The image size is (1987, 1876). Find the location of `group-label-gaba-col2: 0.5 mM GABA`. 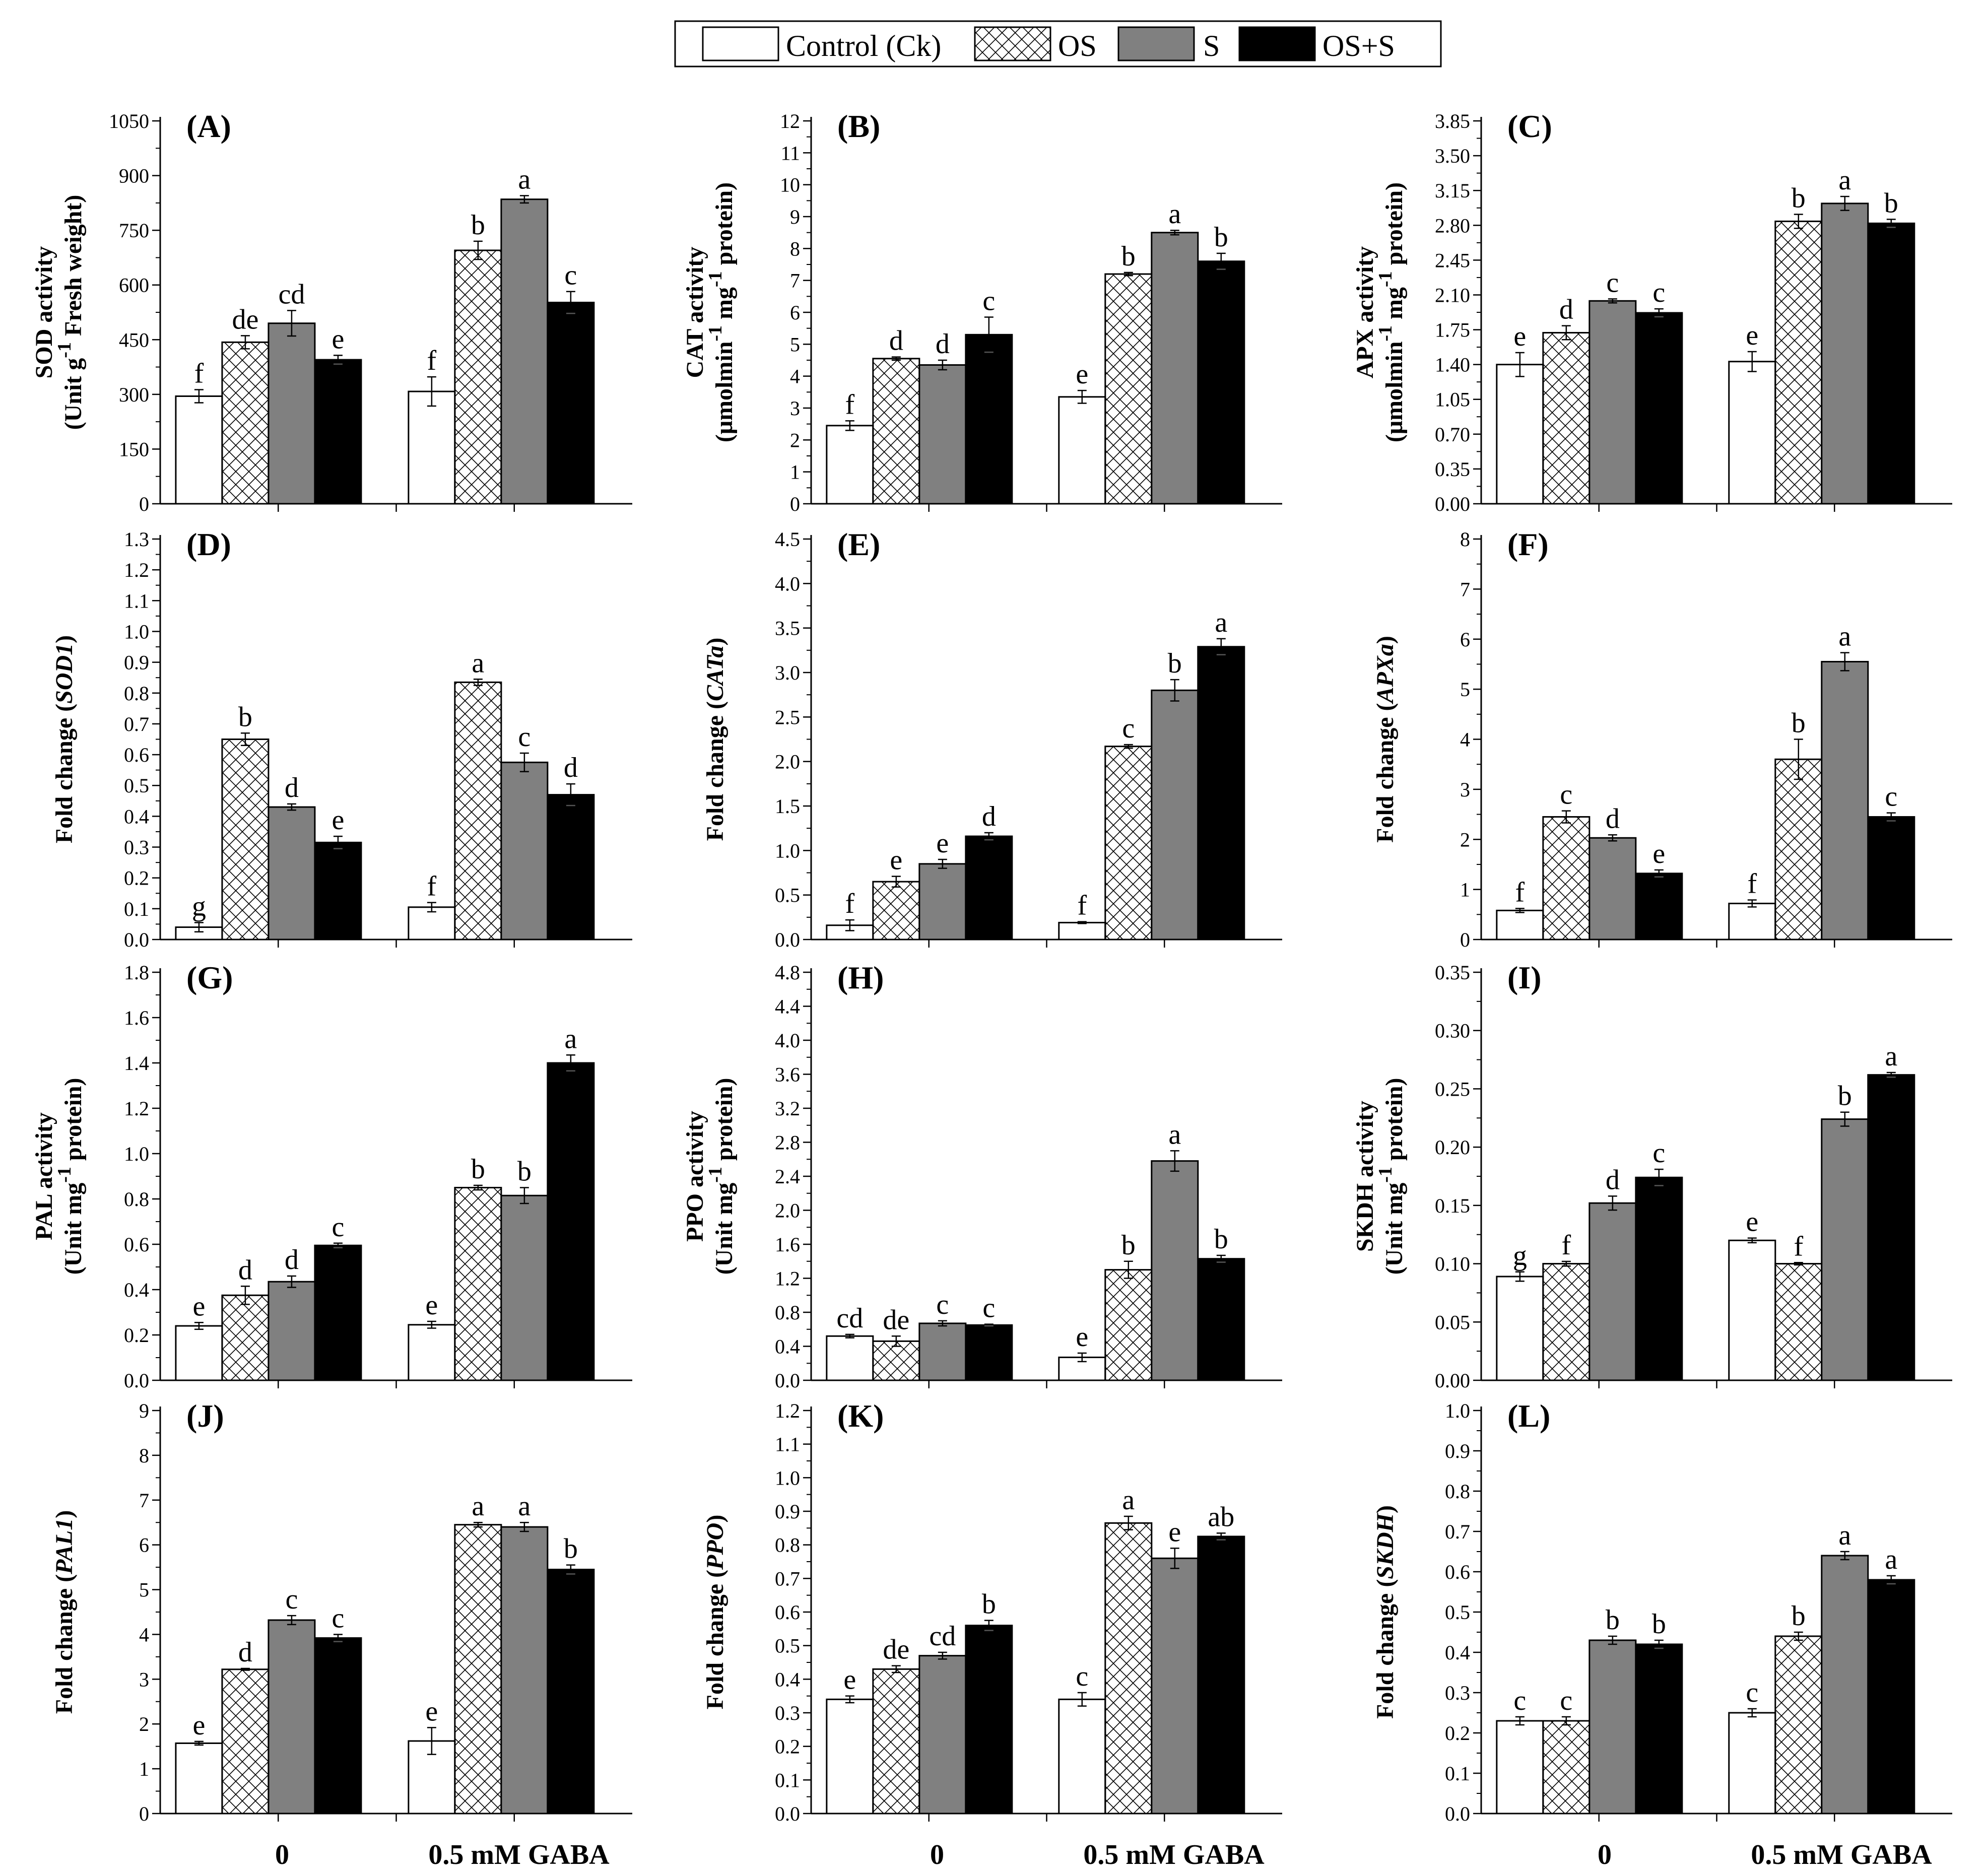

group-label-gaba-col2: 0.5 mM GABA is located at coordinates (1174, 1855).